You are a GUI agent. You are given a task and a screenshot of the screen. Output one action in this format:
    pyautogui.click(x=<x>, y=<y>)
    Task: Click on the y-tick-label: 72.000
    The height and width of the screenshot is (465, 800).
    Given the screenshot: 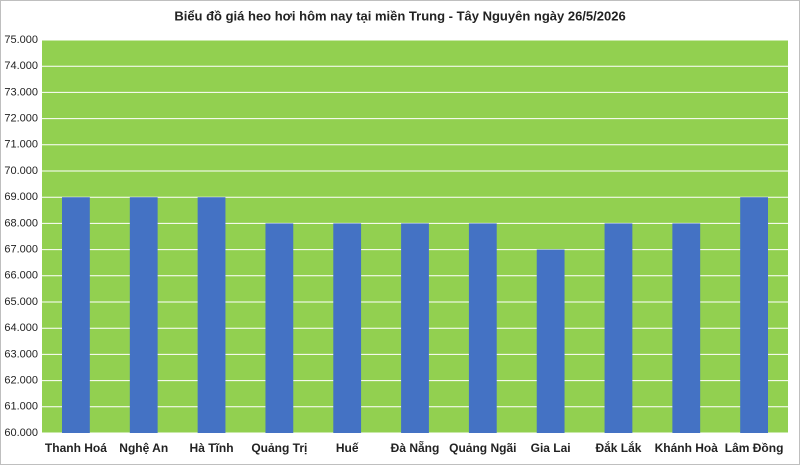 What is the action you would take?
    pyautogui.click(x=21, y=119)
    